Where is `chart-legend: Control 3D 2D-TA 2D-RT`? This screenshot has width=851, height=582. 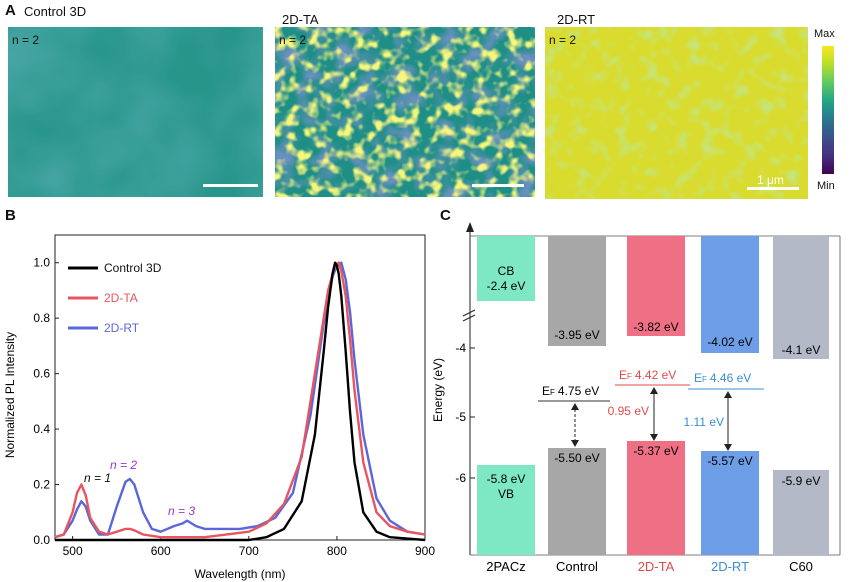
chart-legend: Control 3D 2D-TA 2D-RT is located at coordinates (115, 298).